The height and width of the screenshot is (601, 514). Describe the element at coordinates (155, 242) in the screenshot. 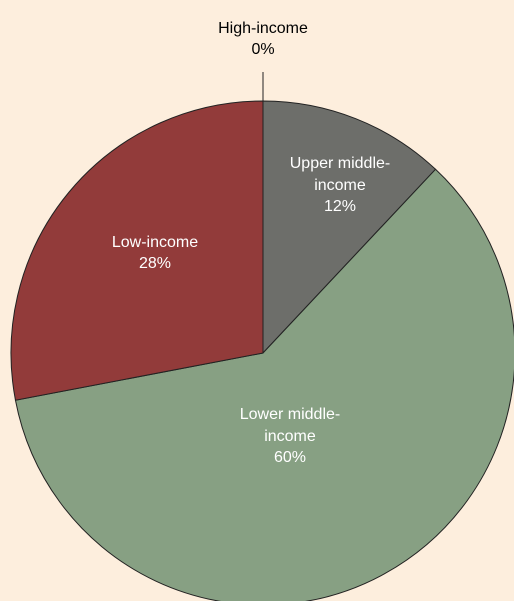

I see `slice-label: Low-income` at that location.